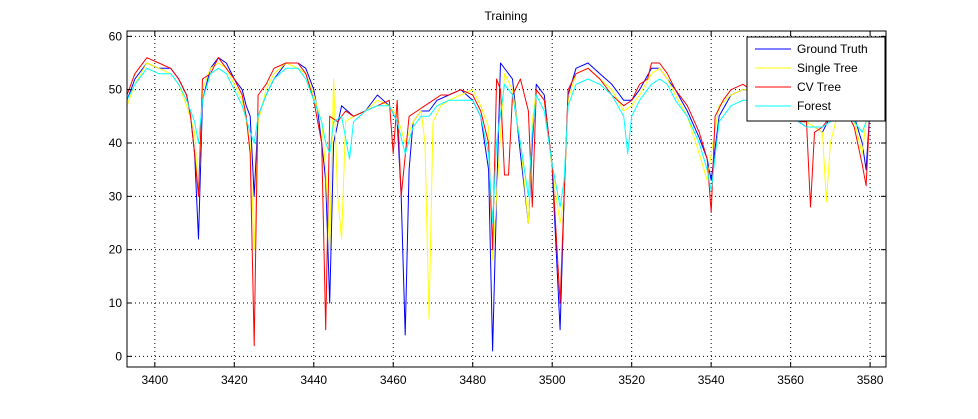  Describe the element at coordinates (234, 380) in the screenshot. I see `x-tick-label: 3420` at that location.